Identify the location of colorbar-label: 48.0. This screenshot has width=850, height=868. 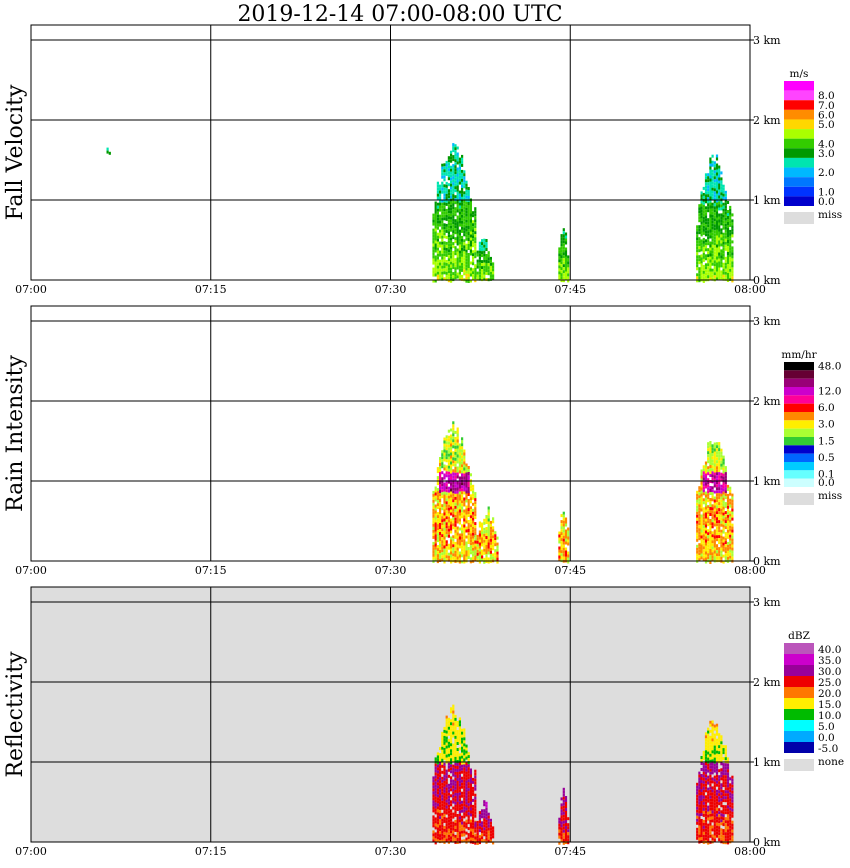
(829, 366).